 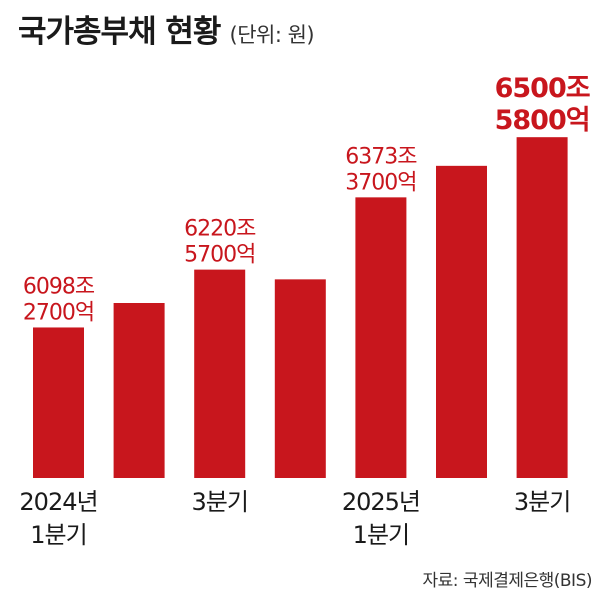 I want to click on data-label-3-1: 6220조, so click(x=220, y=229).